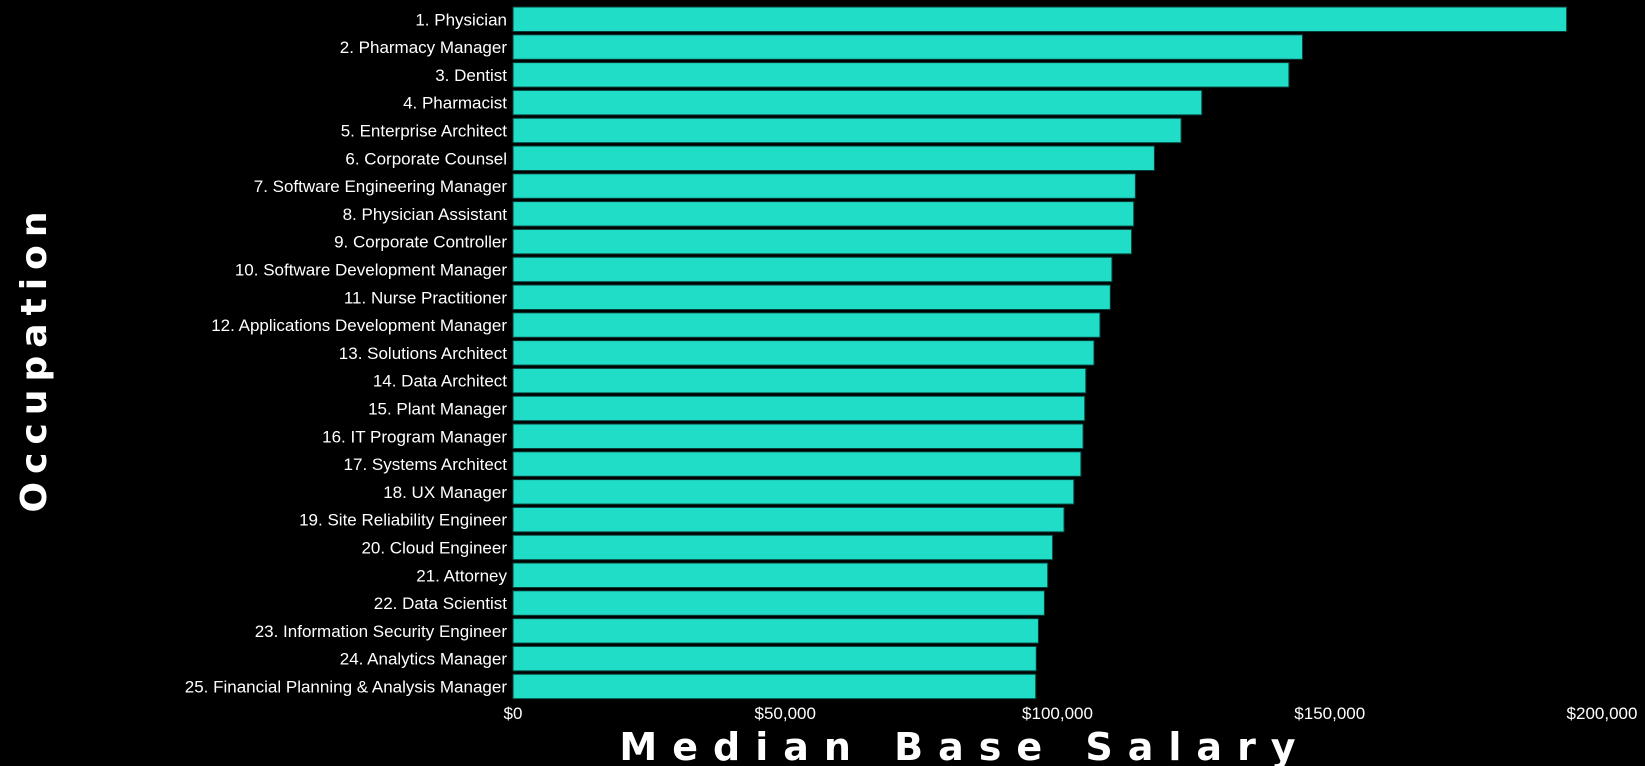  I want to click on category-label: 15. Plant Manager, so click(437, 408).